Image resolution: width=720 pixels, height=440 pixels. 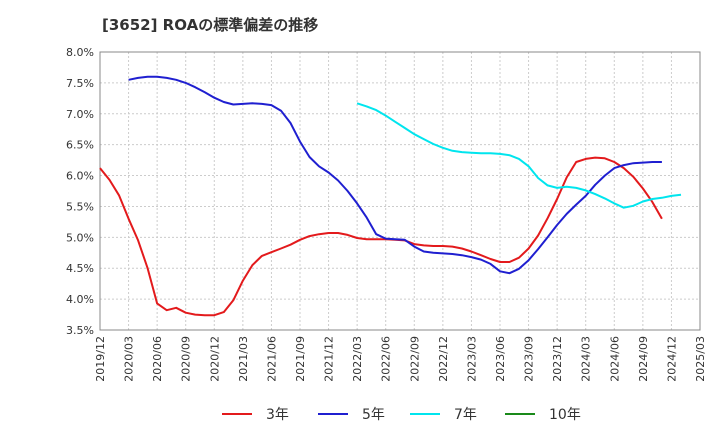 What do you see at coordinates (357, 359) in the screenshot?
I see `x-tick-label: 2022/03` at bounding box center [357, 359].